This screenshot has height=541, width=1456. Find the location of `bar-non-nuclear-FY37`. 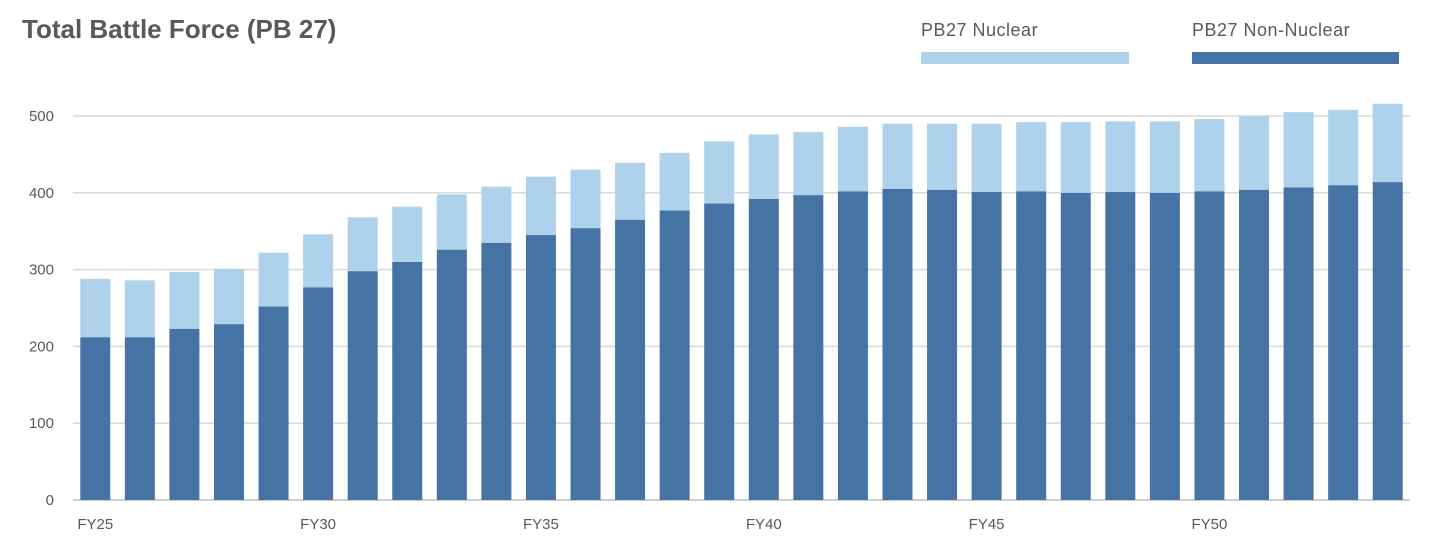

bar-non-nuclear-FY37 is located at coordinates (630, 359).